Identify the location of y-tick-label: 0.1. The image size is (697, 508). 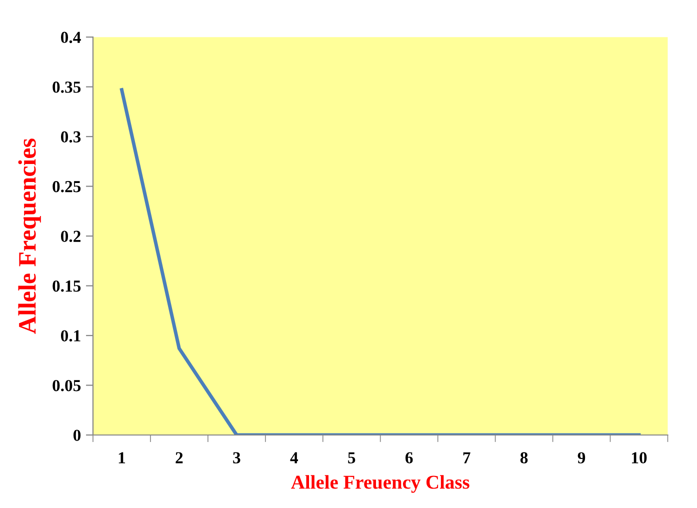
(70, 336).